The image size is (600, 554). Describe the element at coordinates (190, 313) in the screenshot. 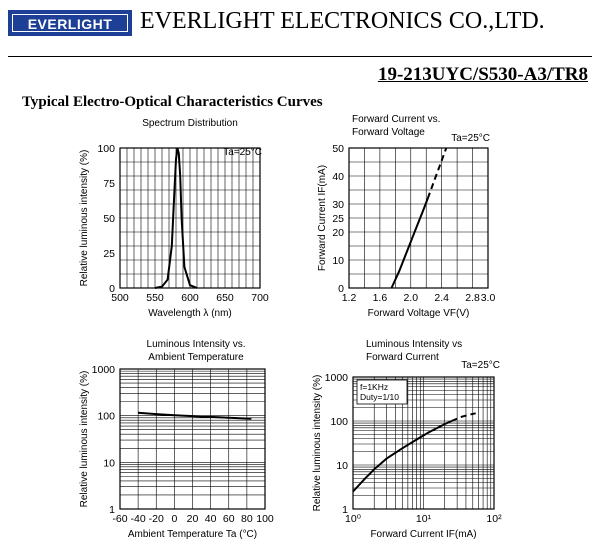

I see `x-axis-label: Wavelength λ (nm)` at that location.